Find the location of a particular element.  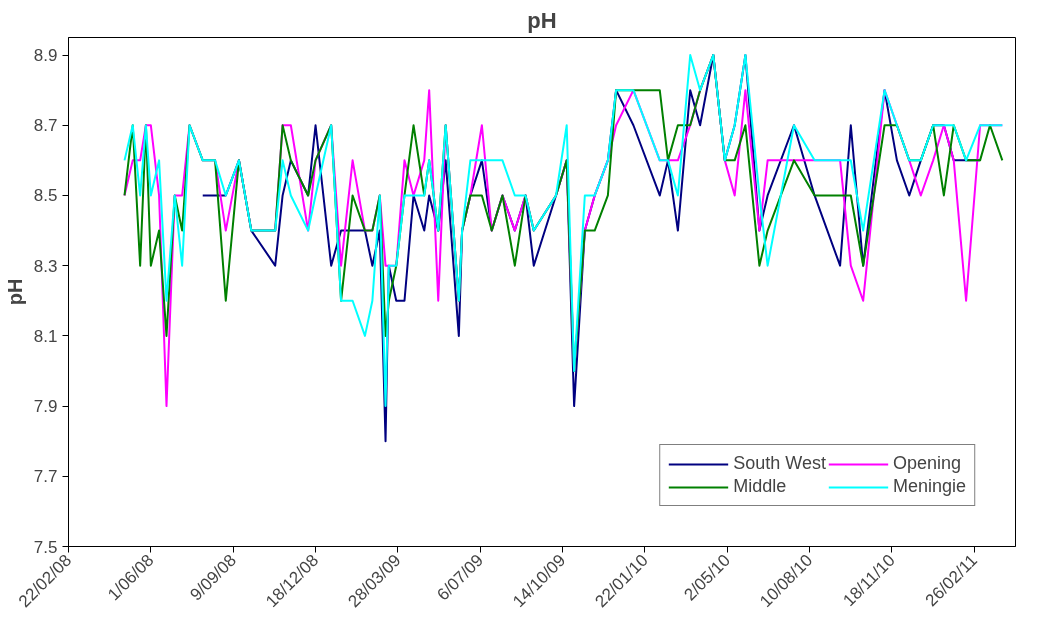

legend-label: Opening is located at coordinates (927, 463).